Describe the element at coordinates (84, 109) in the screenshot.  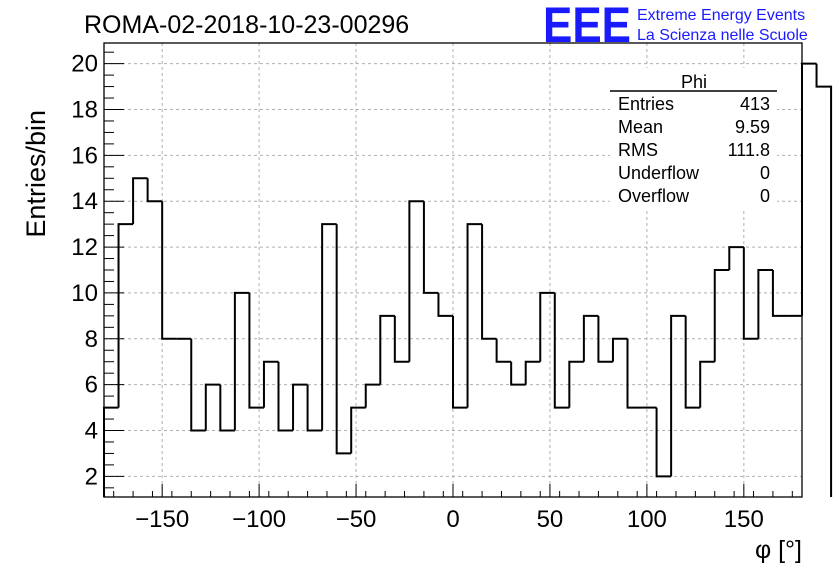
I see `y-tick-label: 18` at that location.